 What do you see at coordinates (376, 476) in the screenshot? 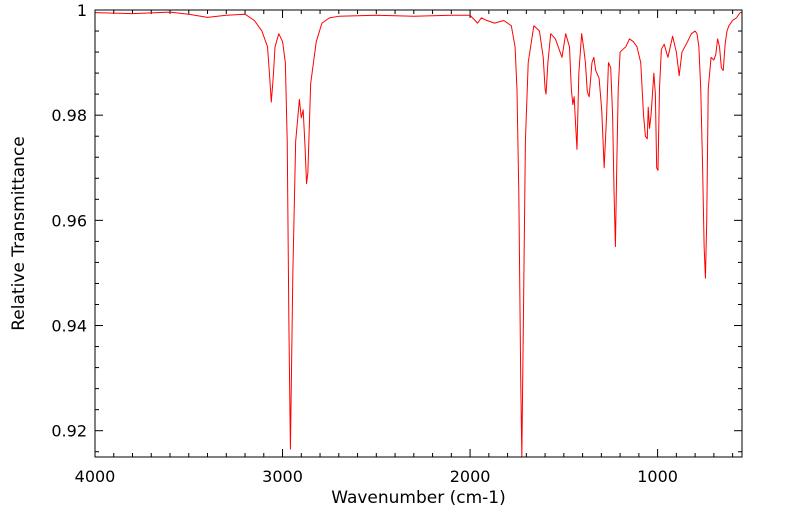
I see `x-tick-labels: 4000 3000 2000 1000` at bounding box center [376, 476].